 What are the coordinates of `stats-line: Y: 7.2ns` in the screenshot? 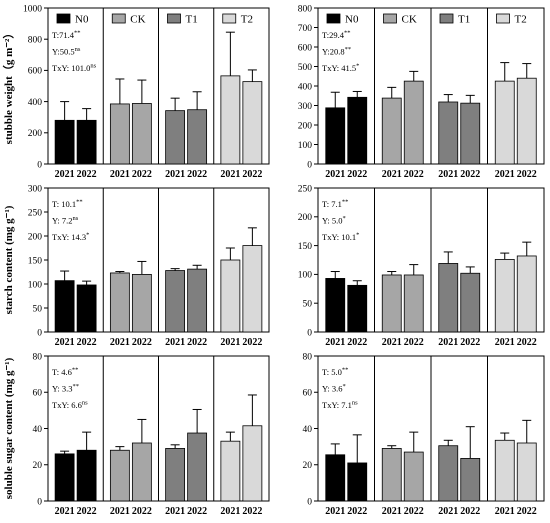 It's located at (65, 220).